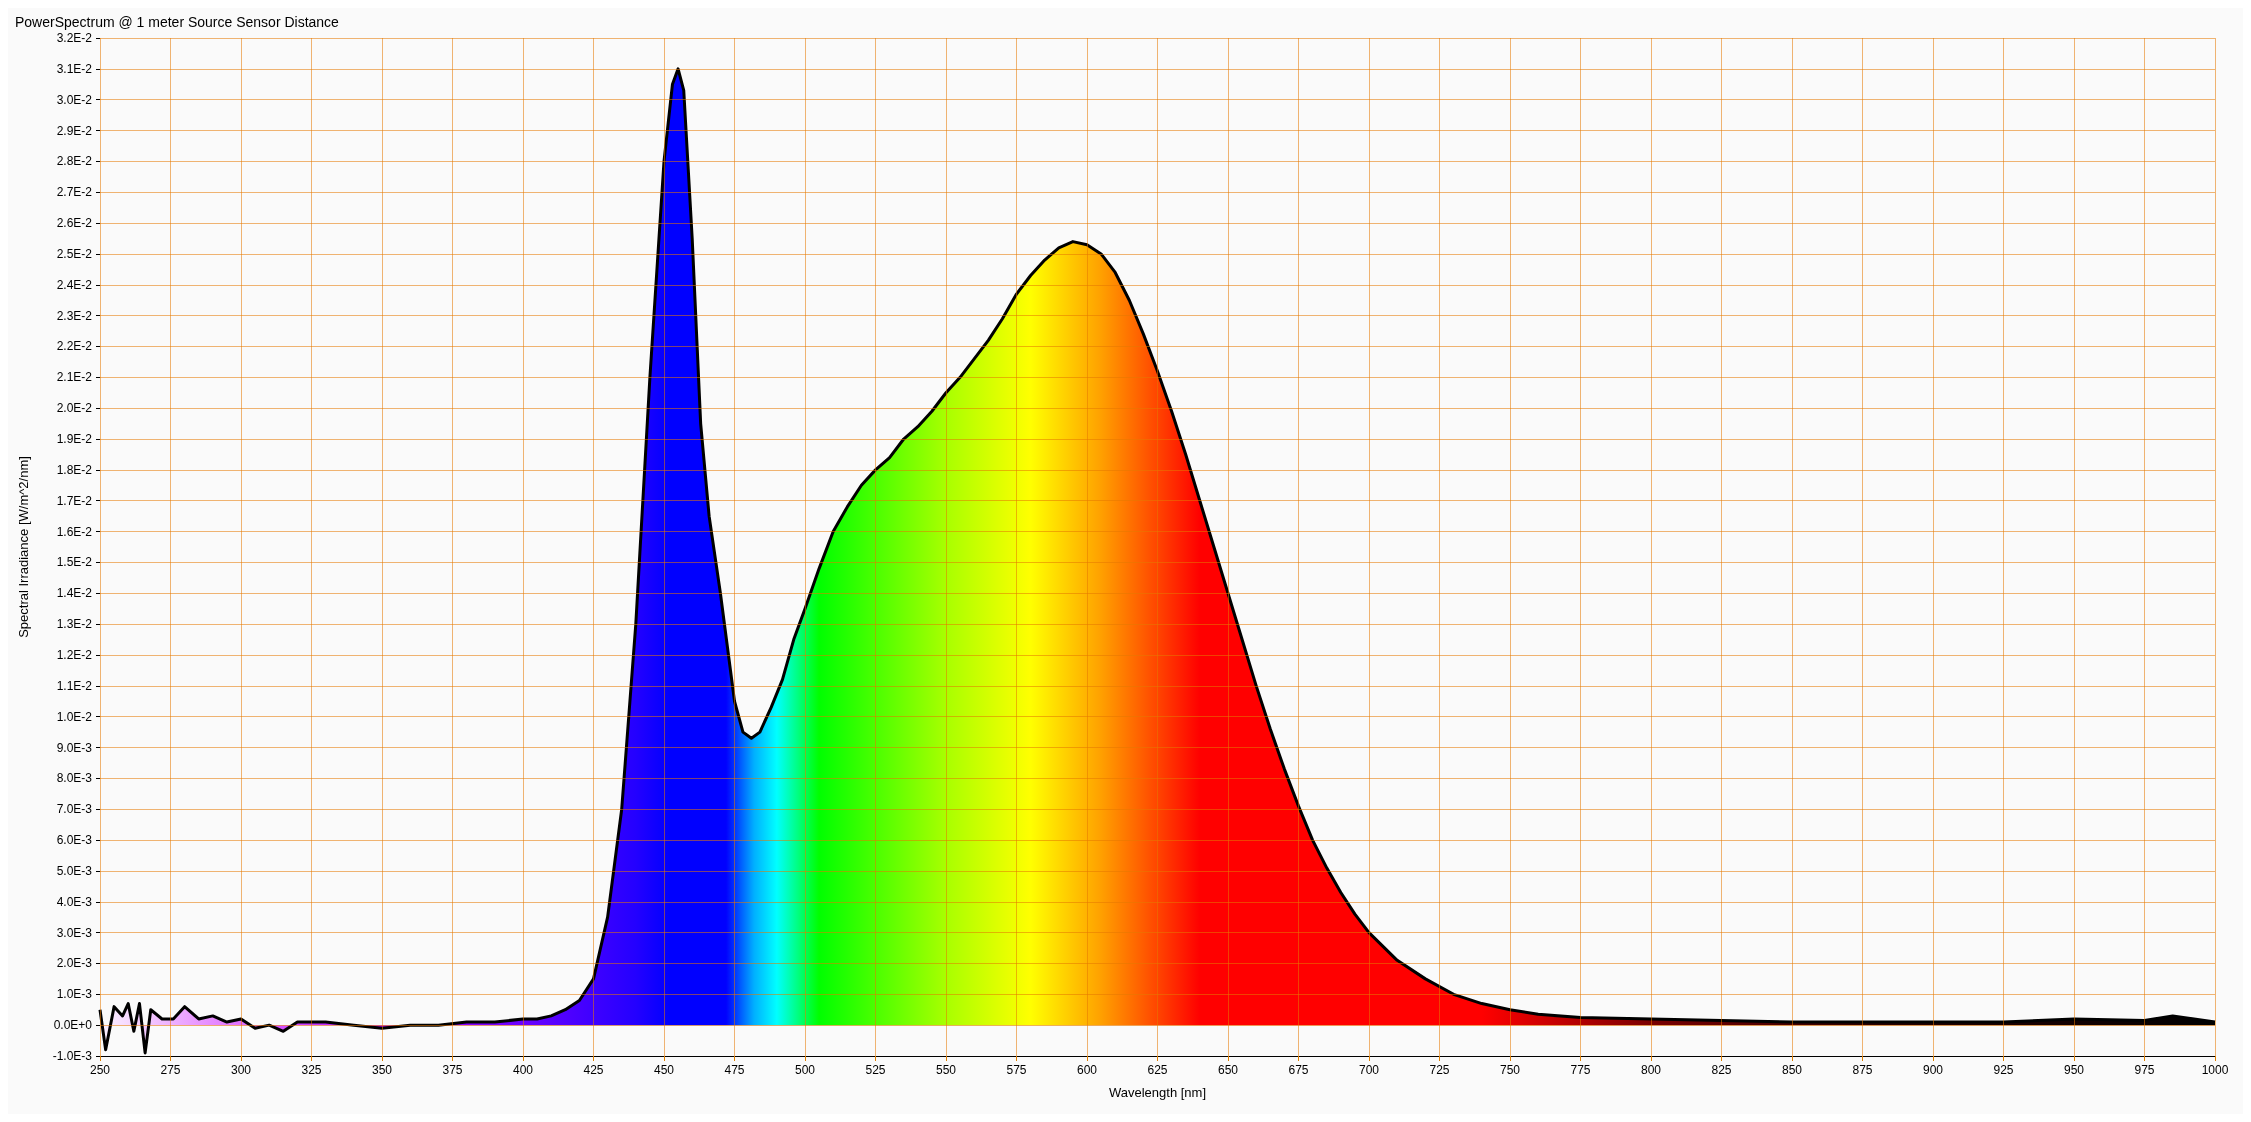 This screenshot has width=2251, height=1122. What do you see at coordinates (1651, 1070) in the screenshot?
I see `x-tick-label: 800` at bounding box center [1651, 1070].